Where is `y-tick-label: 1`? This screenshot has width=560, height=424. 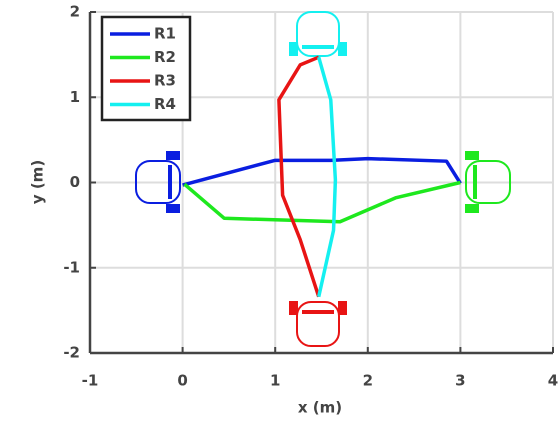 y-tick-label: 1 is located at coordinates (75, 97).